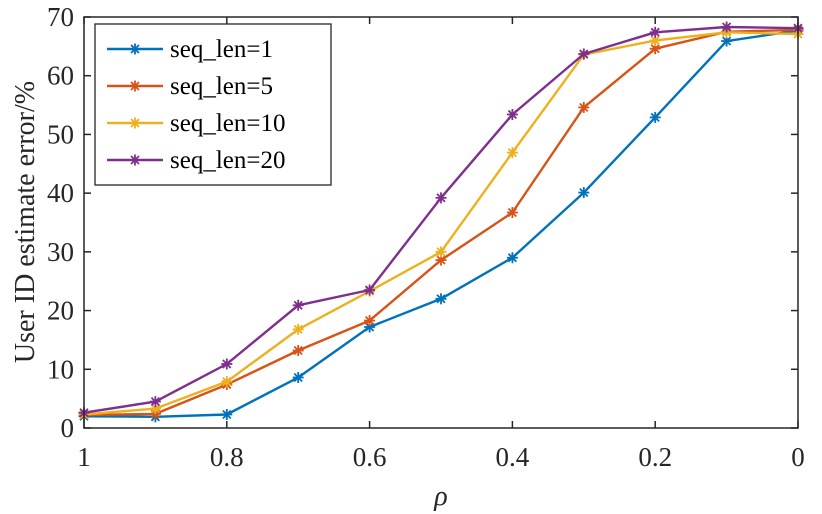 This screenshot has width=822, height=514. I want to click on legend-label-3: seq_len=10, so click(227, 123).